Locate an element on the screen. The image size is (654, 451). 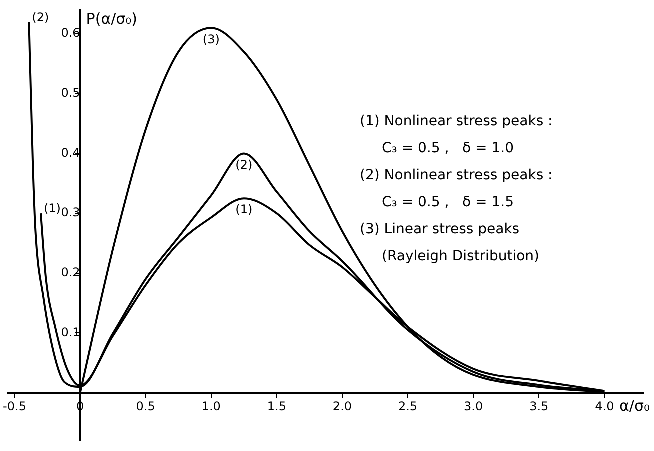
x-tick-label: 3.0 is located at coordinates (474, 406).